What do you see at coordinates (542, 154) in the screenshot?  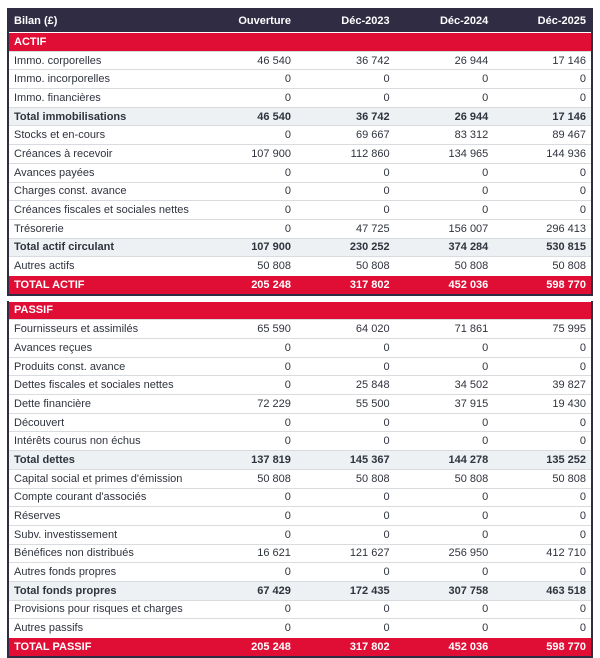 I see `cell-value: 144 936` at bounding box center [542, 154].